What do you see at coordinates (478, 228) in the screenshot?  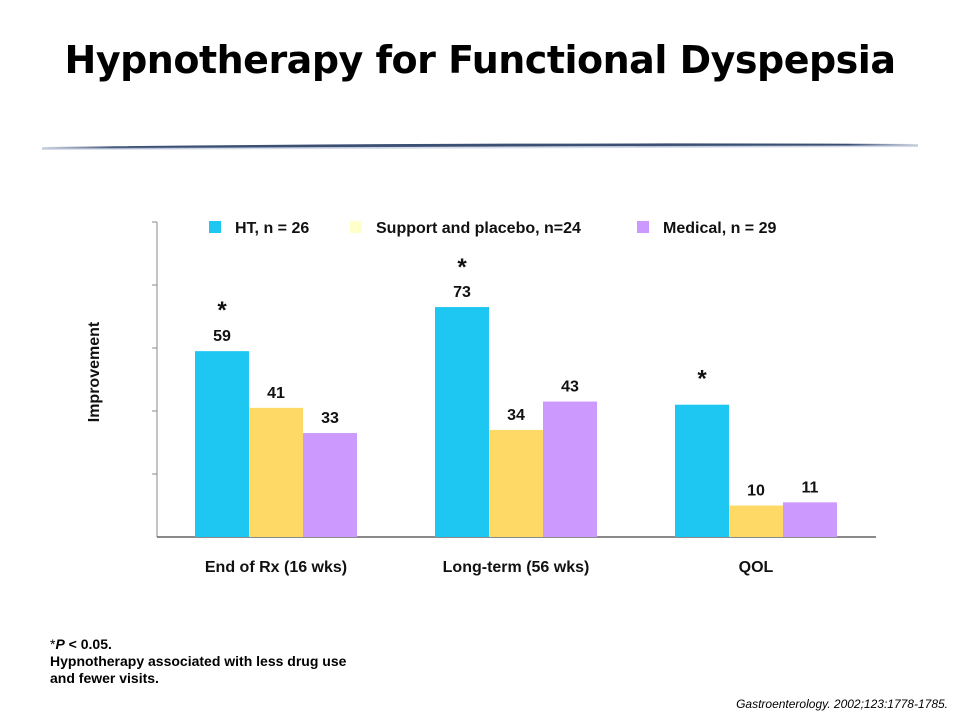 I see `legend-label: Support and placebo, n=24` at bounding box center [478, 228].